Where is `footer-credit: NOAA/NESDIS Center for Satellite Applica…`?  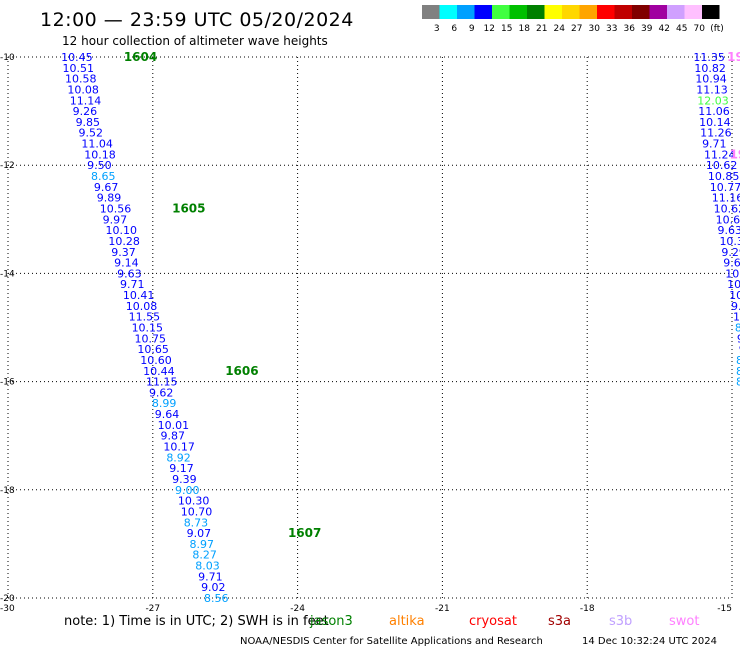
footer-credit: NOAA/NESDIS Center for Satellite Applica… is located at coordinates (391, 641).